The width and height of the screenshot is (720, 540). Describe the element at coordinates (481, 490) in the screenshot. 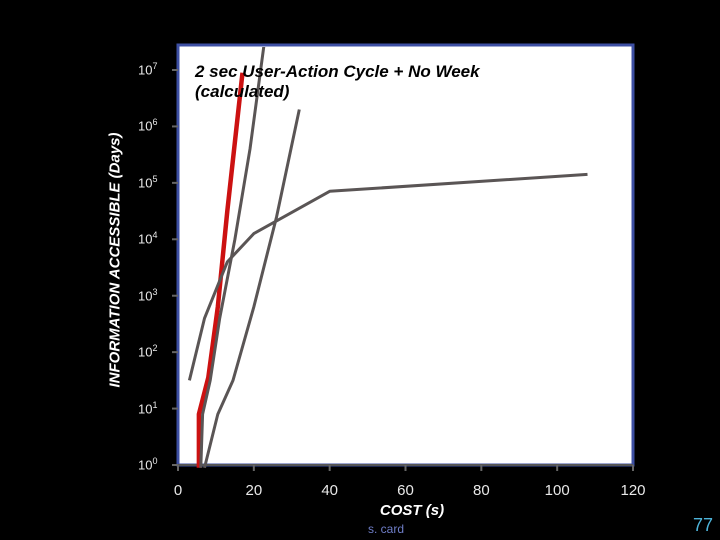

I see `x-tick-label: 80` at that location.